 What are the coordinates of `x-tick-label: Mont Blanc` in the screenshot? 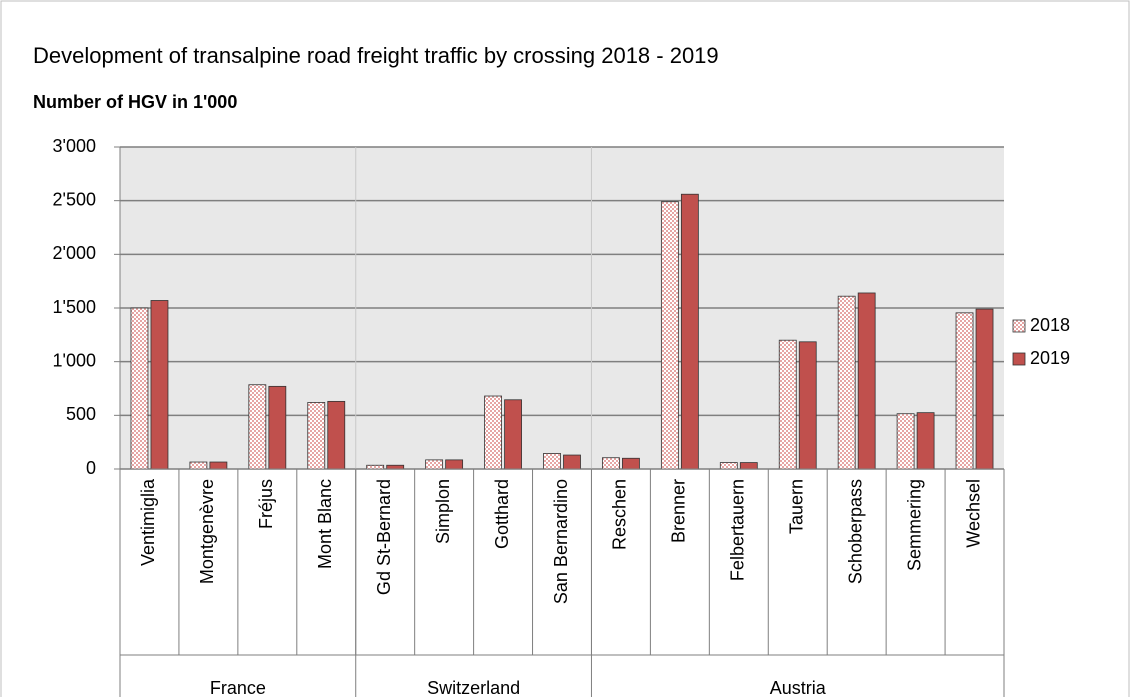 It's located at (325, 524).